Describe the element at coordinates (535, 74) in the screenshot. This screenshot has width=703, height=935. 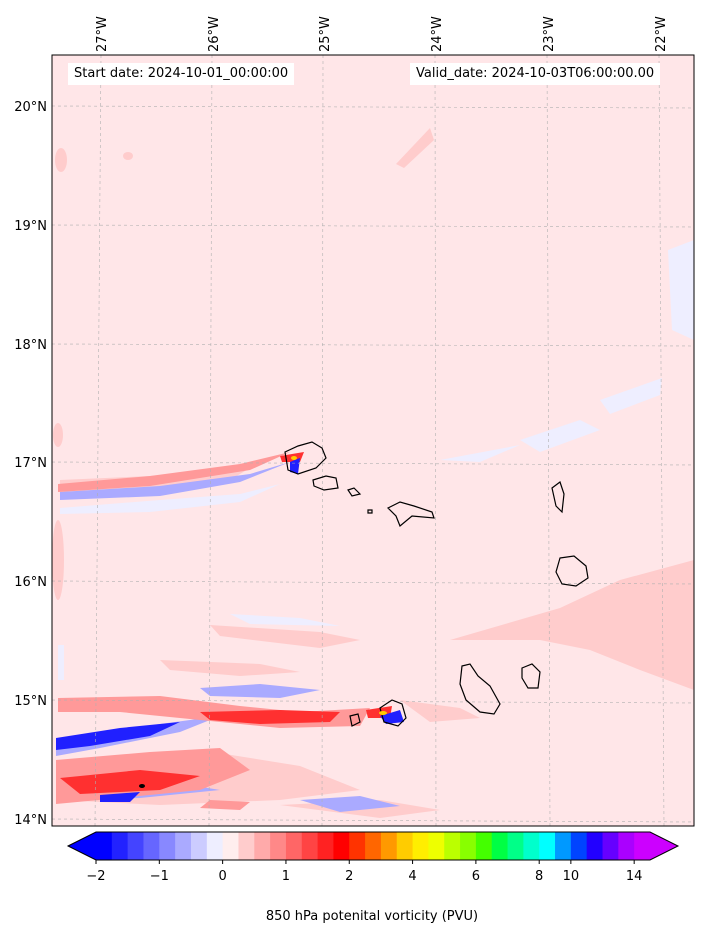
I see `valid-date-label: Valid_date: 2024-10-03T06:00:00.00` at that location.